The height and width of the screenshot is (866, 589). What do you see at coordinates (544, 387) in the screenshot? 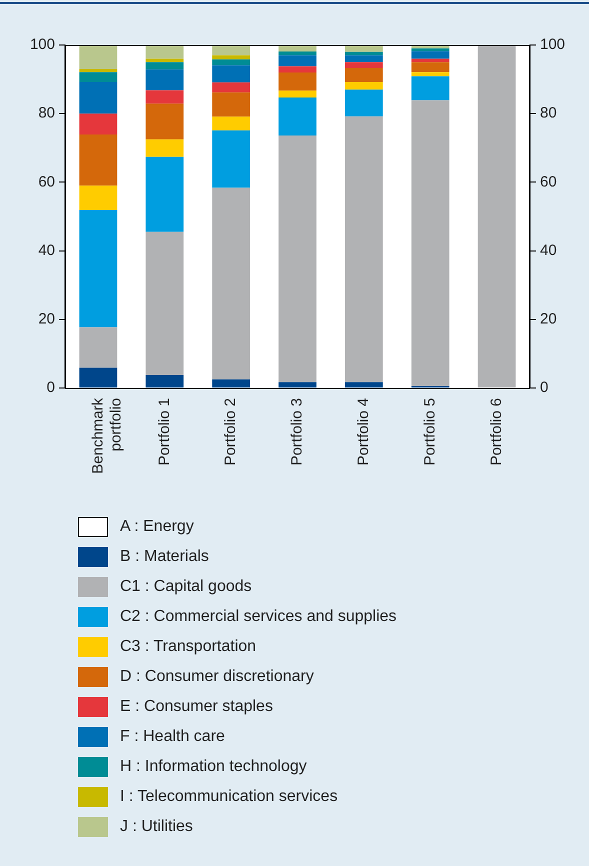
I see `y2-tick-label: 0` at bounding box center [544, 387].